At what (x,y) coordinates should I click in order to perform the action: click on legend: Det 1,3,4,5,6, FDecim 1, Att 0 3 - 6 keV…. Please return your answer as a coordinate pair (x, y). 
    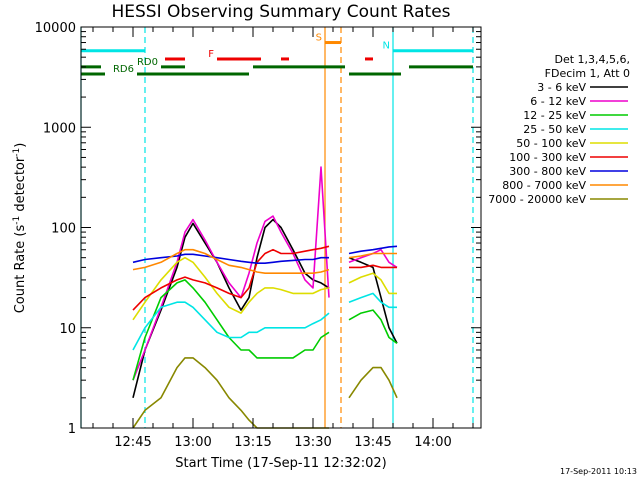
    Looking at the image, I should click on (559, 129).